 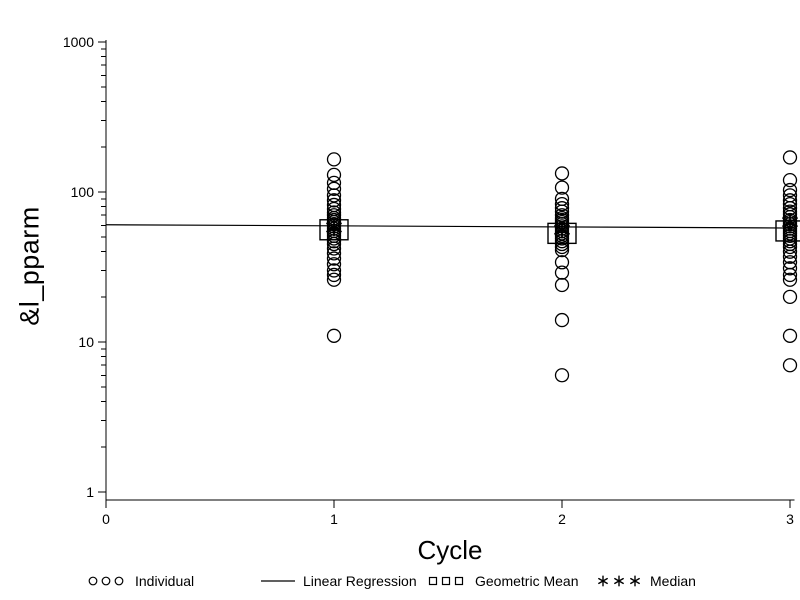 What do you see at coordinates (165, 581) in the screenshot?
I see `legend-label: Individual` at bounding box center [165, 581].